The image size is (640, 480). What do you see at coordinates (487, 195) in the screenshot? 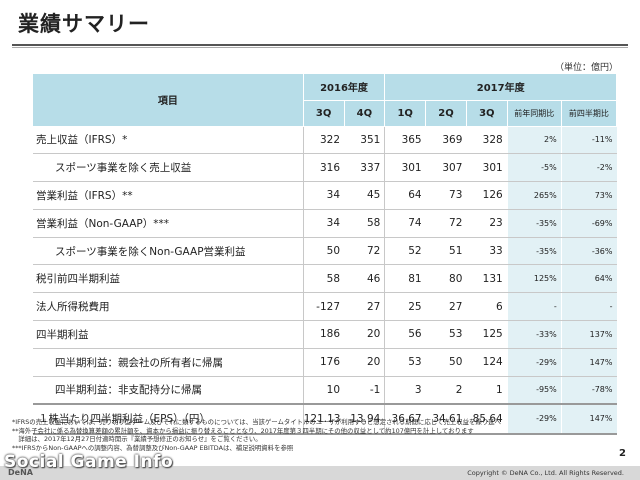
I see `value-cell: 126` at bounding box center [487, 195].